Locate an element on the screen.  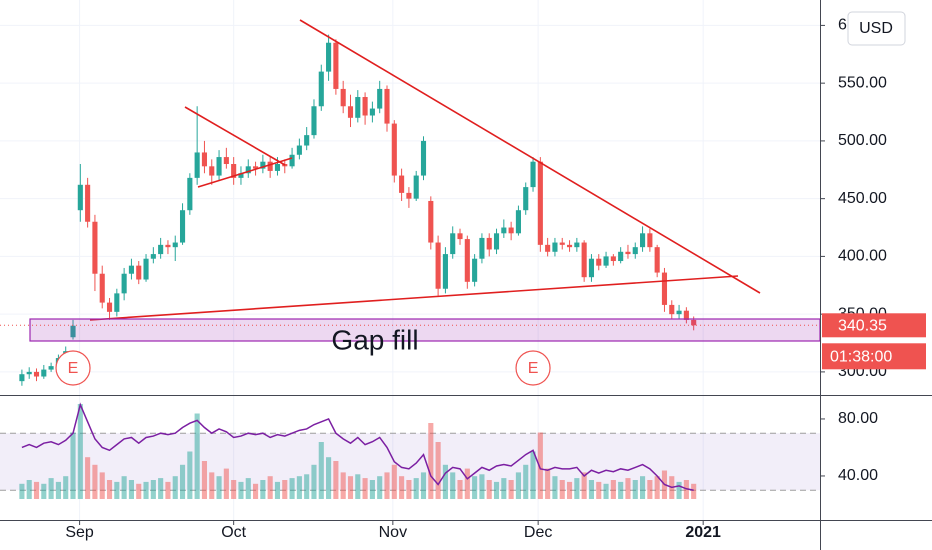
x-tick-label: Dec is located at coordinates (538, 532).